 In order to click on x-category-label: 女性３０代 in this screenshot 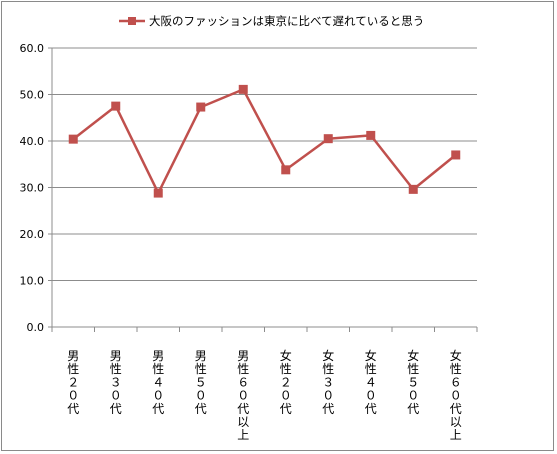, I will do `click(328, 382)`.